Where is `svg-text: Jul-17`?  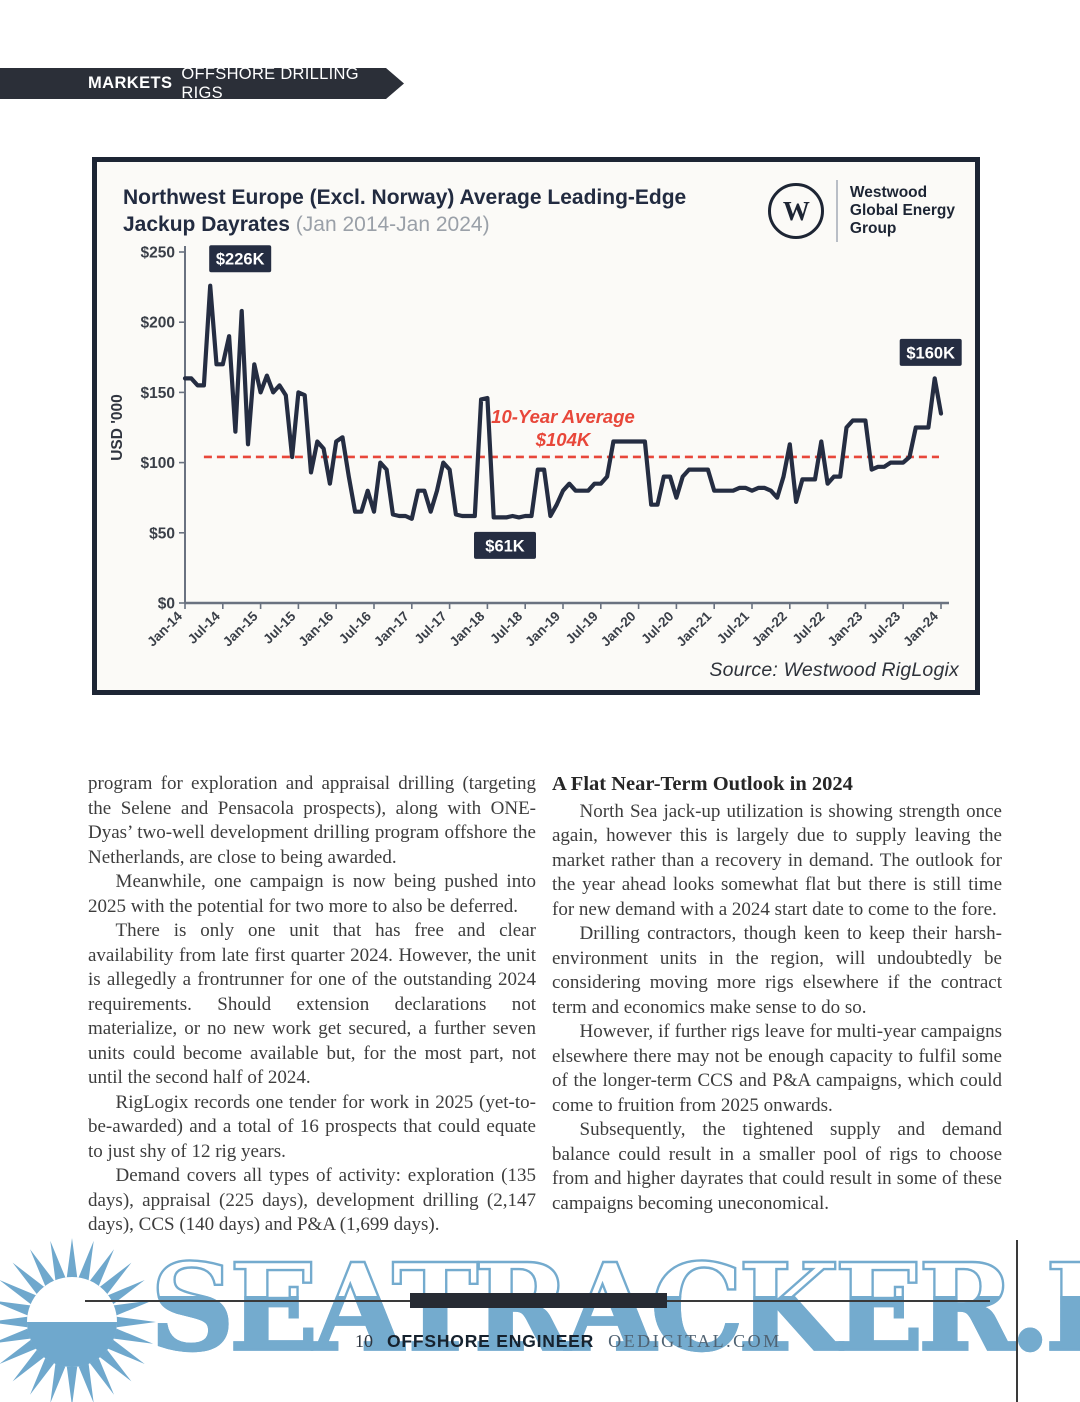
svg-text: Jul-17 is located at coordinates (431, 628).